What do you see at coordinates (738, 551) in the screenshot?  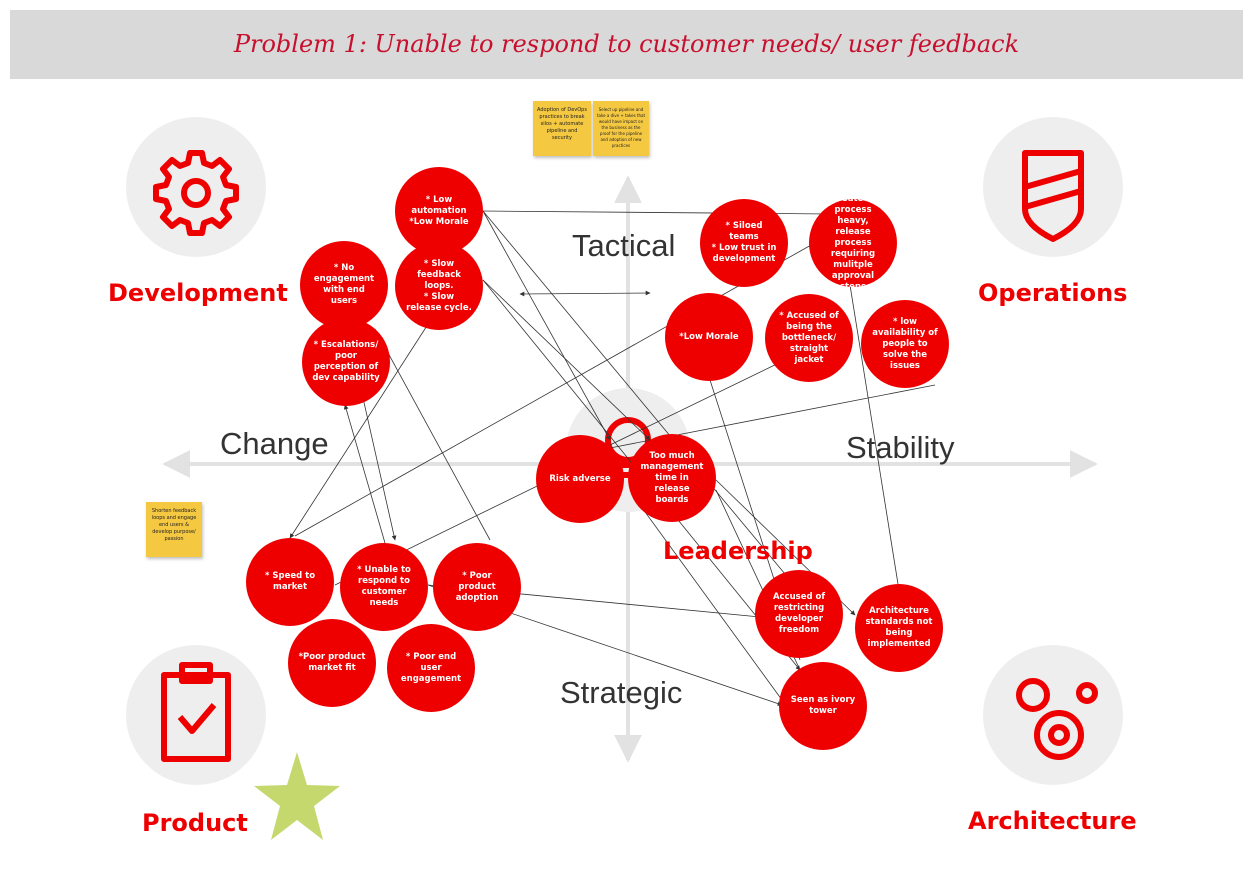 I see `quadrant-label-leadership: Leadership` at bounding box center [738, 551].